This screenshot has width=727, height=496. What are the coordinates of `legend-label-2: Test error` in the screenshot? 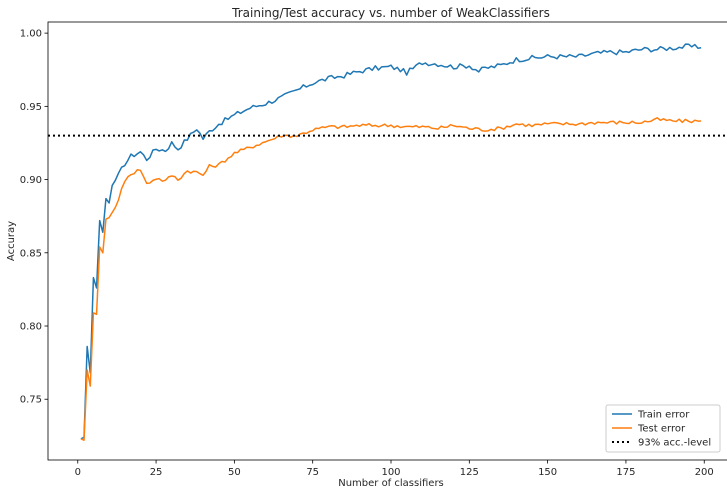 It's located at (661, 429).